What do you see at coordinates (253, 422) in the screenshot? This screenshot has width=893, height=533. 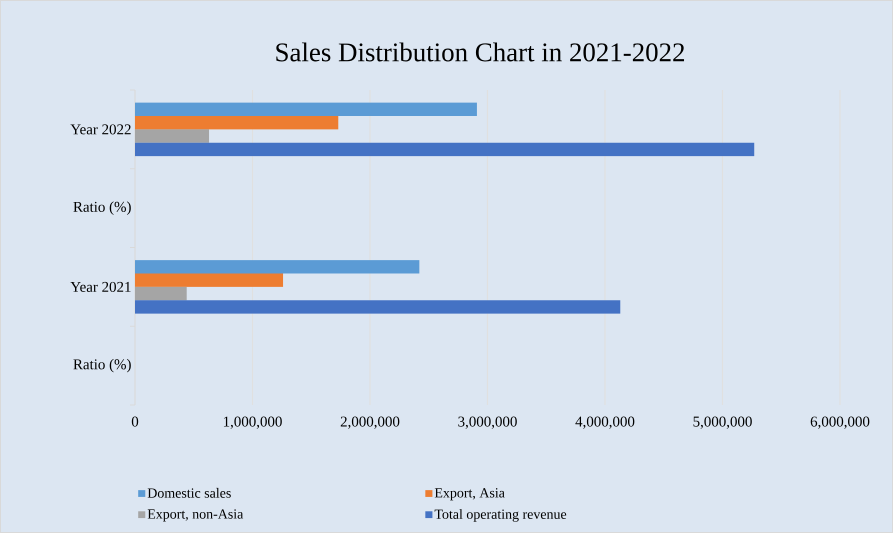 I see `x-tick-label: 1,000,000` at bounding box center [253, 422].